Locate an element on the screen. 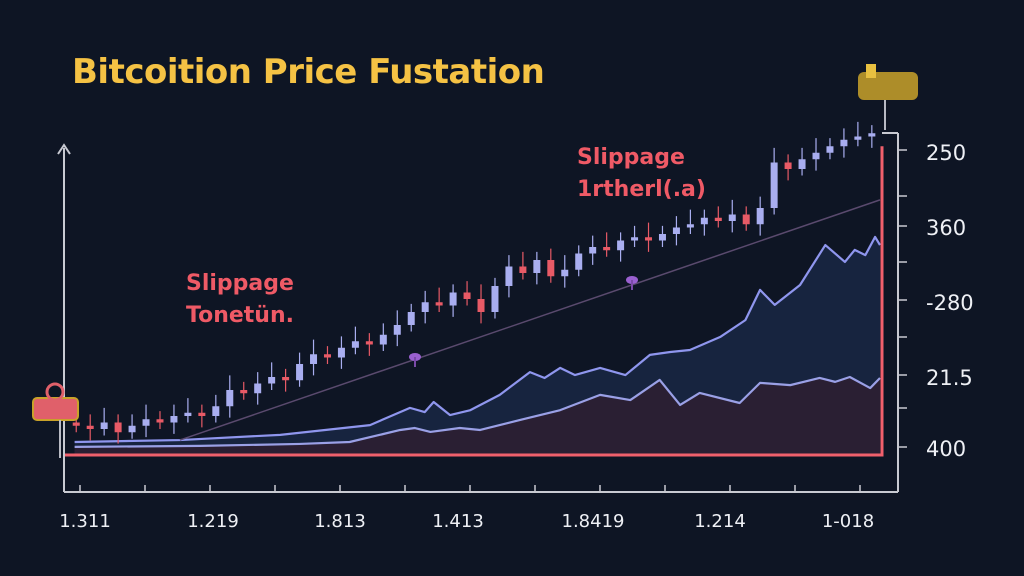 The image size is (1024, 576). y-tick-label: 250 is located at coordinates (946, 153).